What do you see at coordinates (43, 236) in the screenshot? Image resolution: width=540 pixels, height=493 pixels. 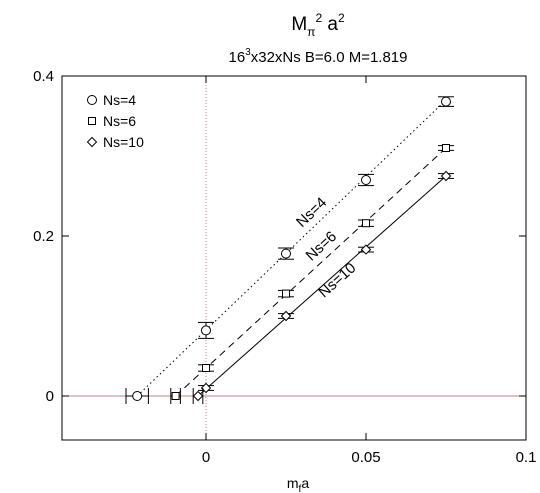 I see `y-tick-label: 0.2` at bounding box center [43, 236].